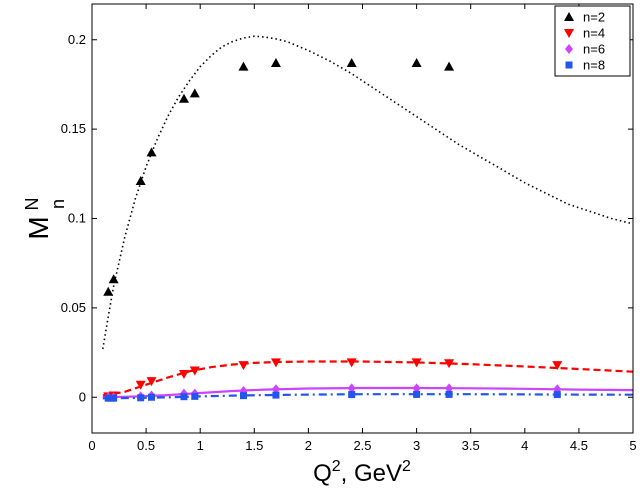 The width and height of the screenshot is (643, 491). What do you see at coordinates (594, 33) in the screenshot?
I see `legend-label: n=4` at bounding box center [594, 33].